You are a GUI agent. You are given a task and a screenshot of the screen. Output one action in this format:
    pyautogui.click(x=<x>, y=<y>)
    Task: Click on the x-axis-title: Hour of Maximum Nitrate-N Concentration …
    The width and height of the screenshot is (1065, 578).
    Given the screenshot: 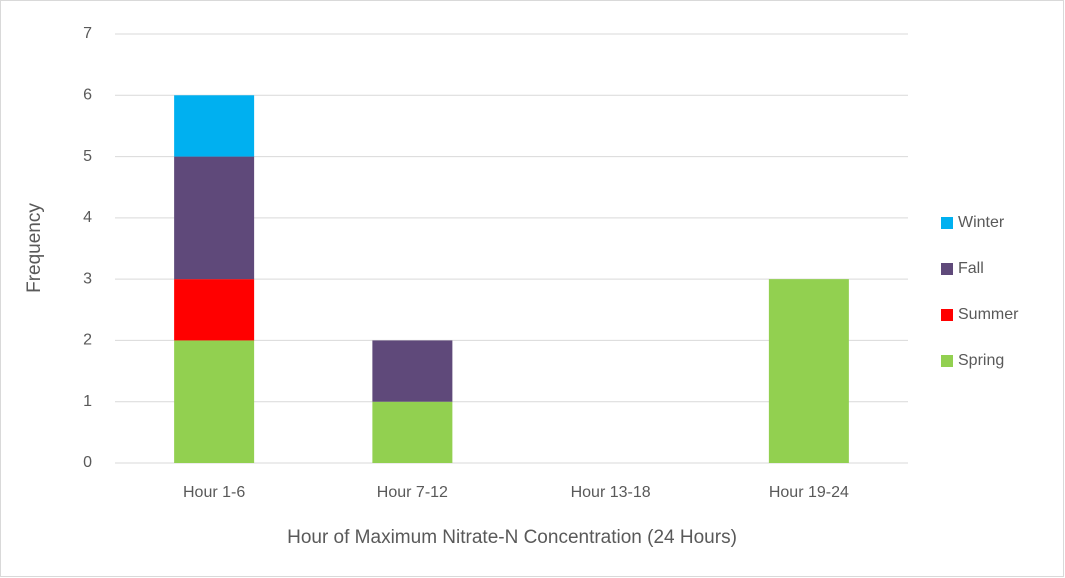 What is the action you would take?
    pyautogui.click(x=512, y=537)
    